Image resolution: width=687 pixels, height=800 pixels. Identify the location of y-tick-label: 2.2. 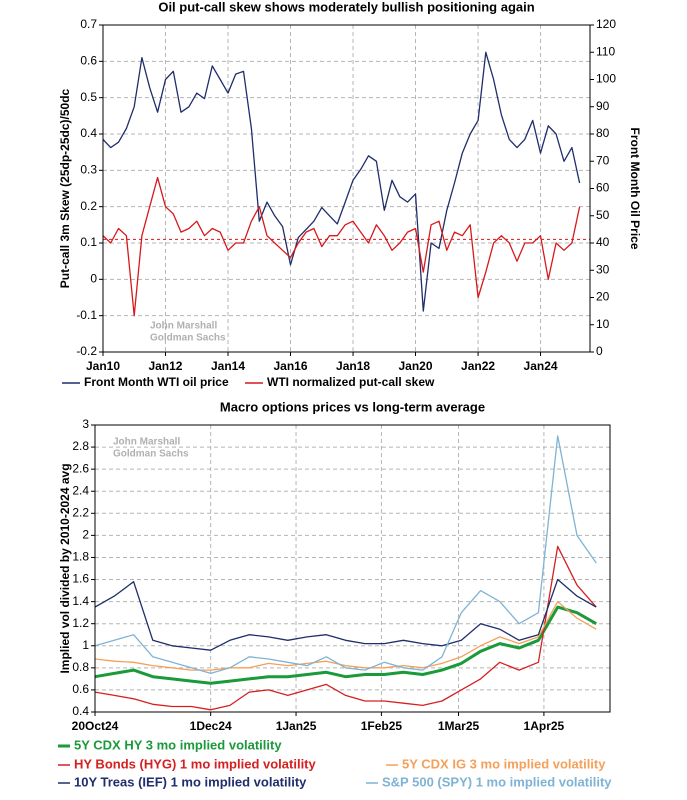
(80, 512).